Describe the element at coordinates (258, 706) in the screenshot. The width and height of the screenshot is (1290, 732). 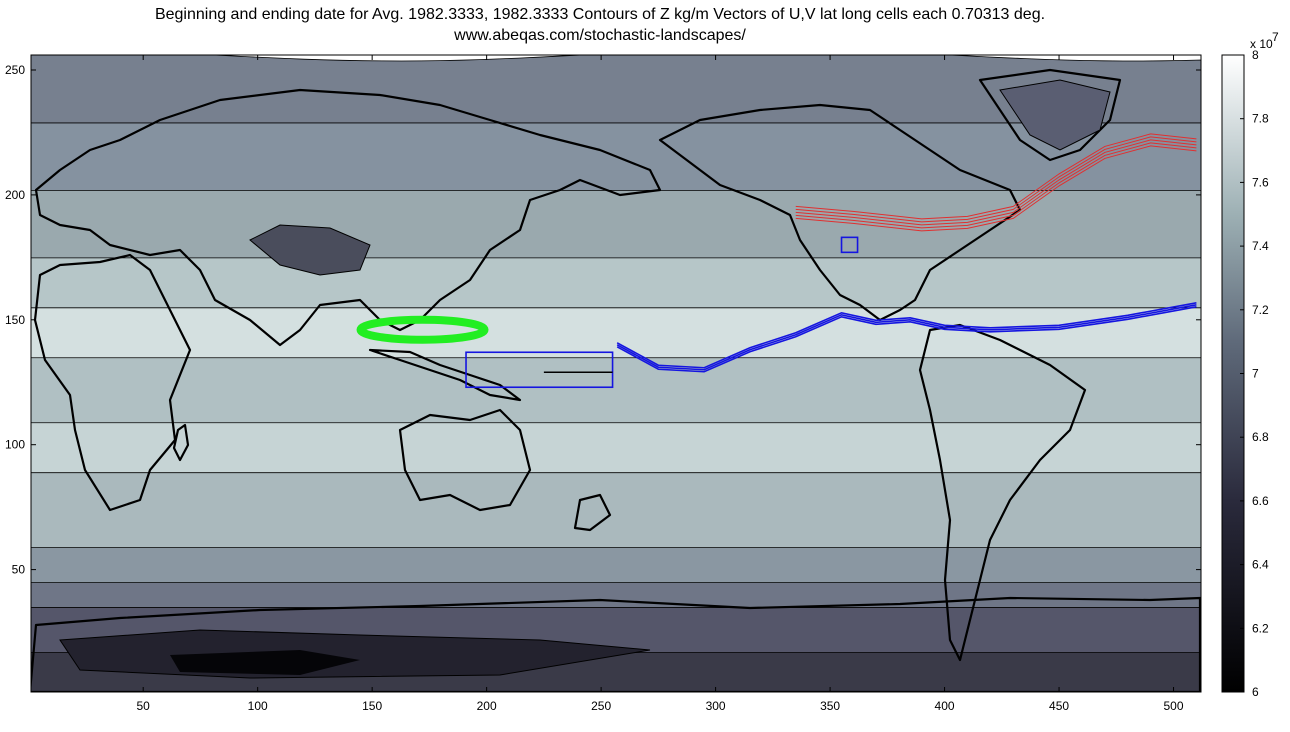
I see `x-tick-label: 100` at that location.